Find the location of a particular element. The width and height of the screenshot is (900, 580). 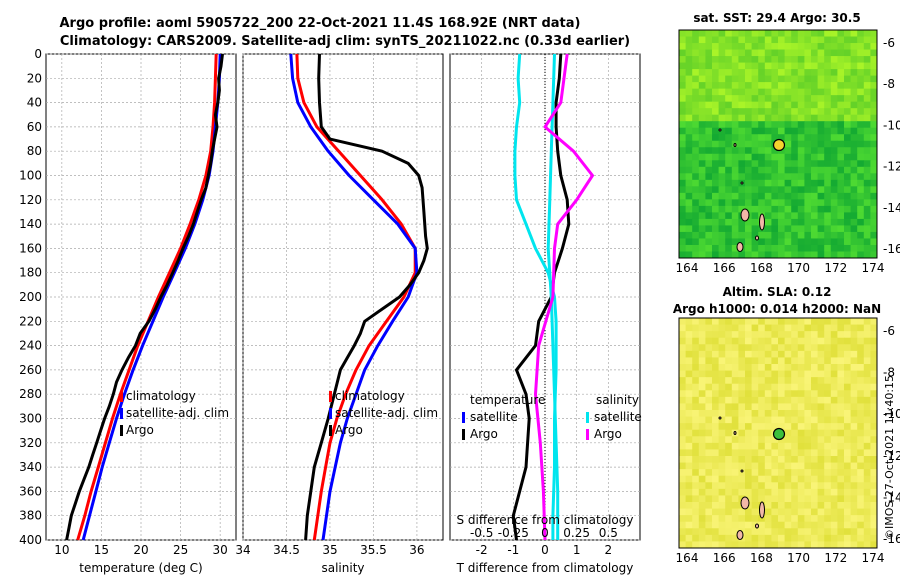

map-x-tick-label: 164 is located at coordinates (687, 558).